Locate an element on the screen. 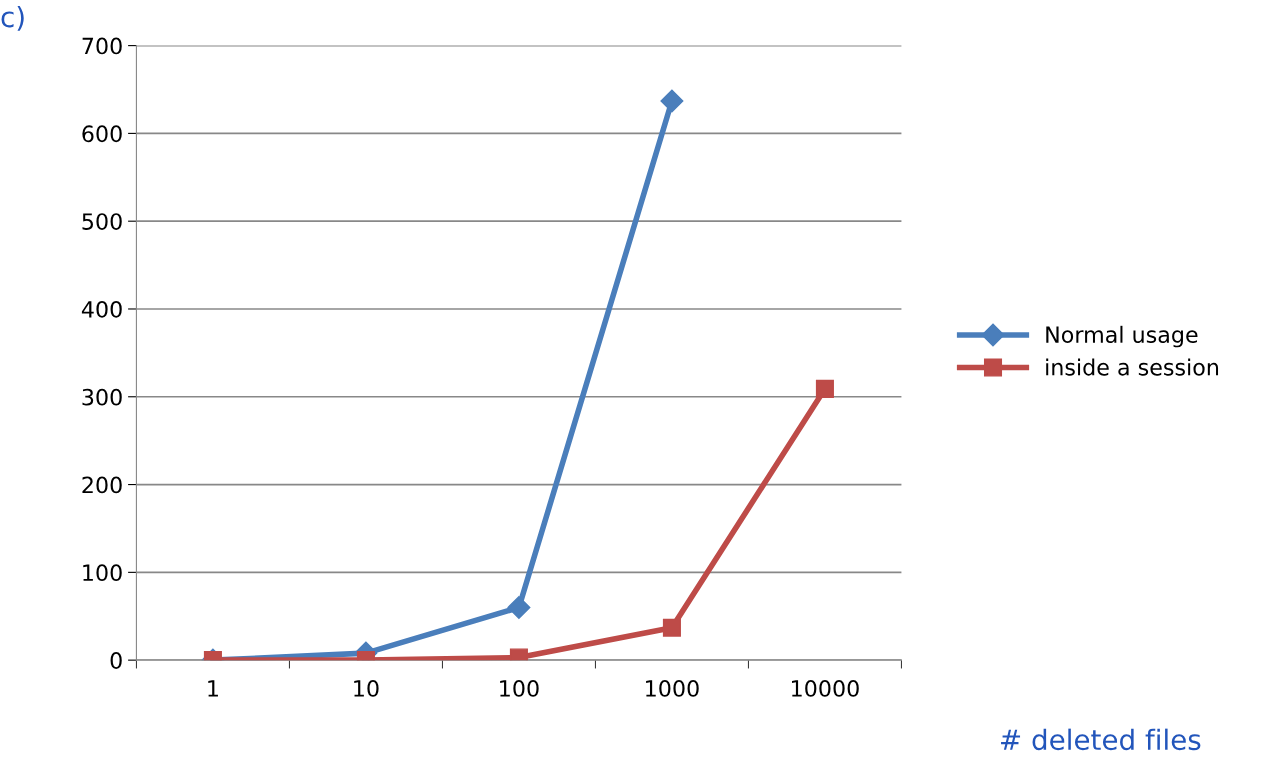 This screenshot has height=773, width=1275. text: c) is located at coordinates (12, 18).